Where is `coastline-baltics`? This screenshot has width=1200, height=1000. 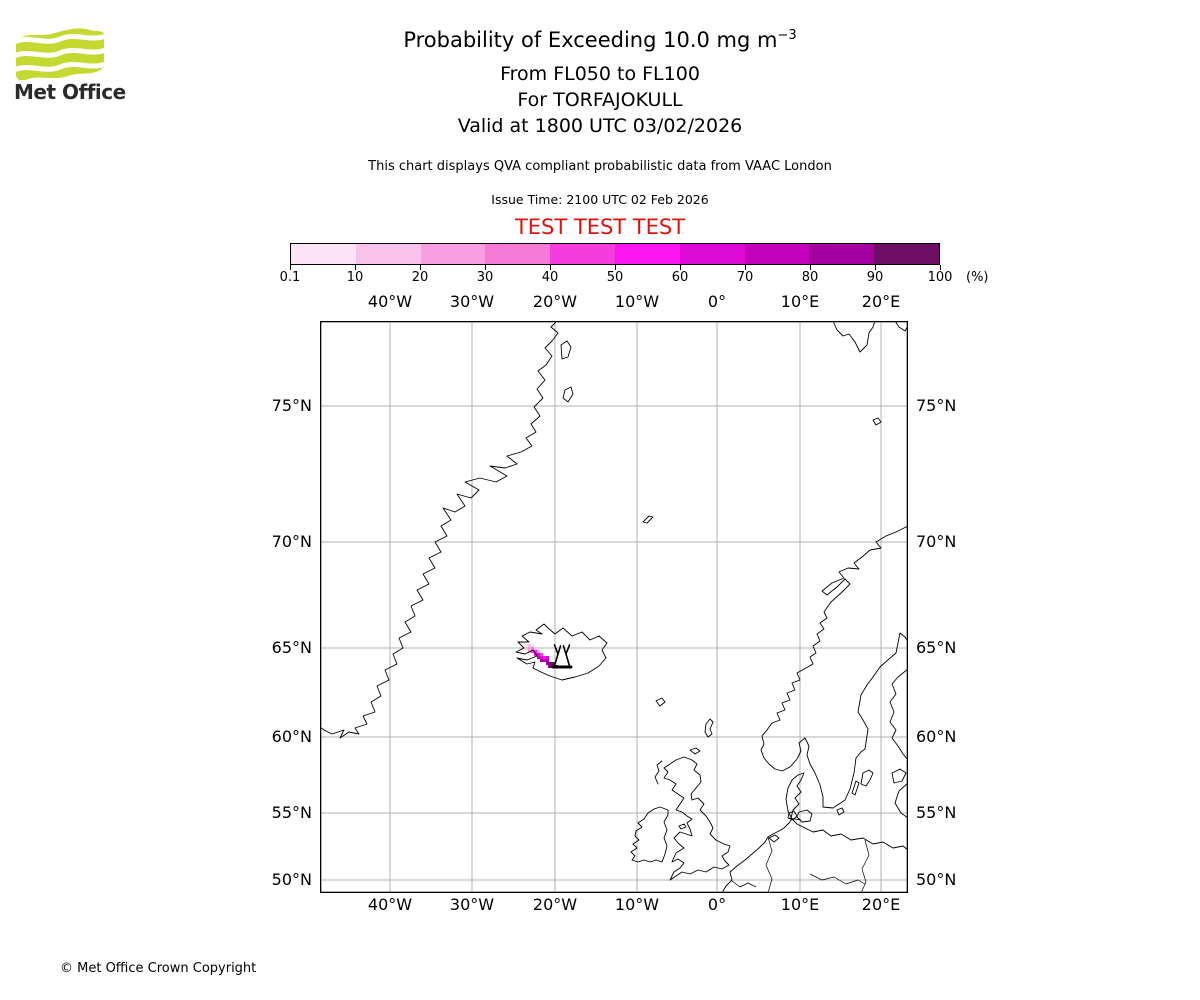 coastline-baltics is located at coordinates (901, 800).